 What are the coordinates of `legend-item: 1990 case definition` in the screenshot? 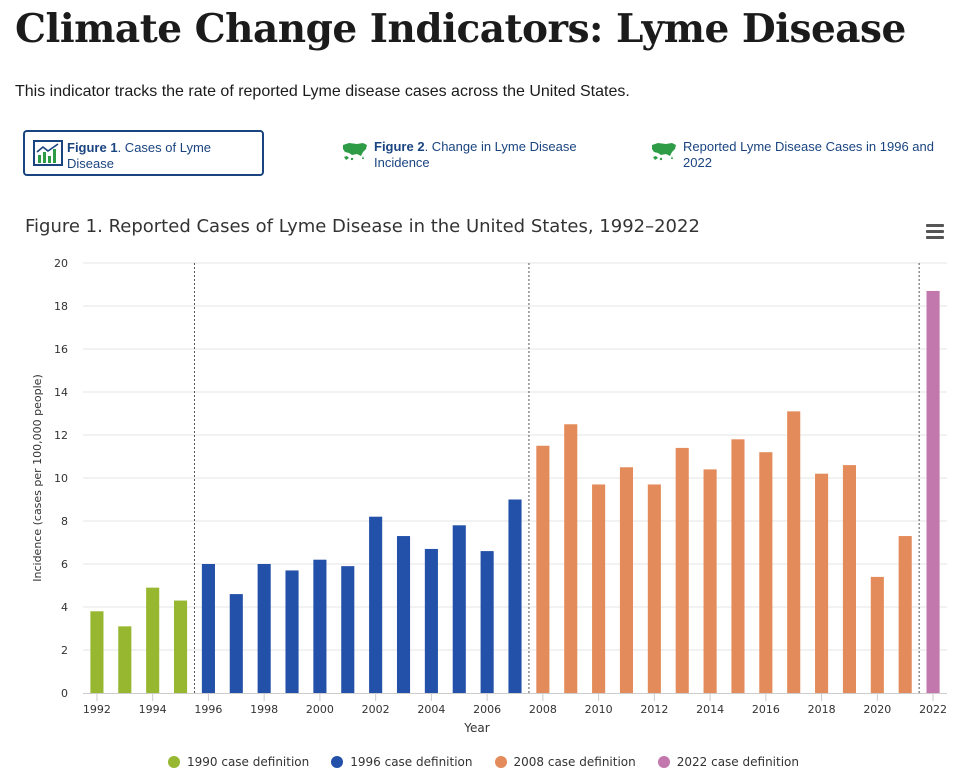 It's located at (238, 762).